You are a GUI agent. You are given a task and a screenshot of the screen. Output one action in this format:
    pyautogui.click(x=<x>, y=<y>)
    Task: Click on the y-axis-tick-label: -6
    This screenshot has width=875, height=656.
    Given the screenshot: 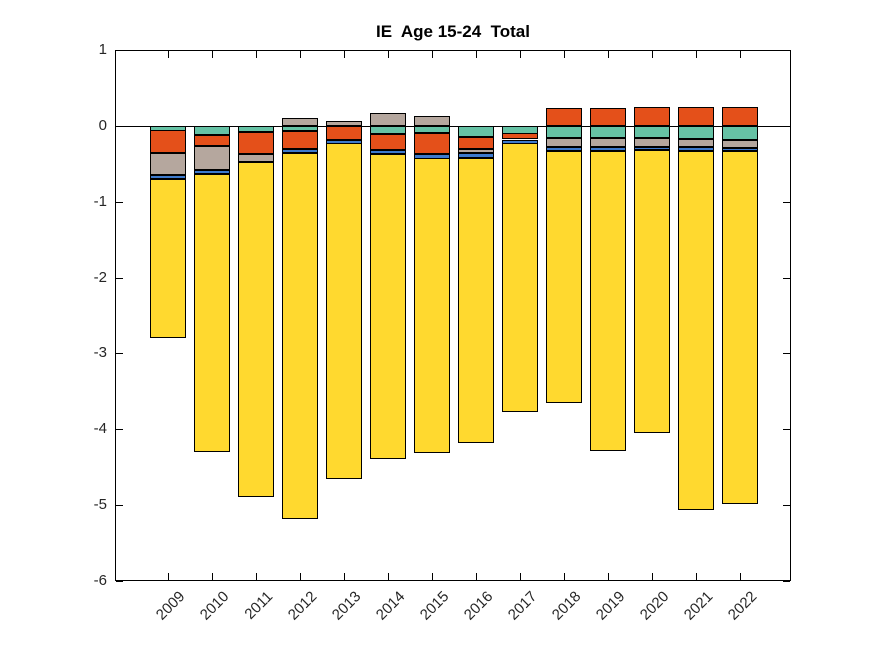 What is the action you would take?
    pyautogui.click(x=100, y=580)
    